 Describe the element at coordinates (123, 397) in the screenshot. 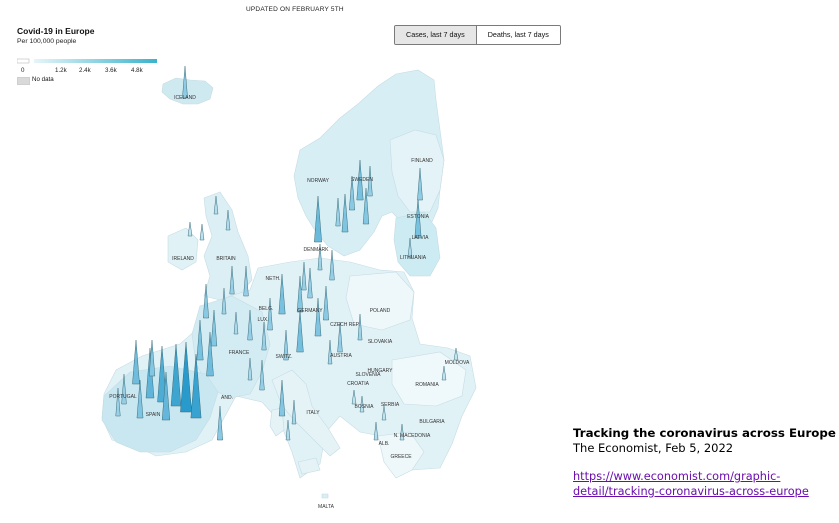

I see `country-label: PORTUGAL` at that location.